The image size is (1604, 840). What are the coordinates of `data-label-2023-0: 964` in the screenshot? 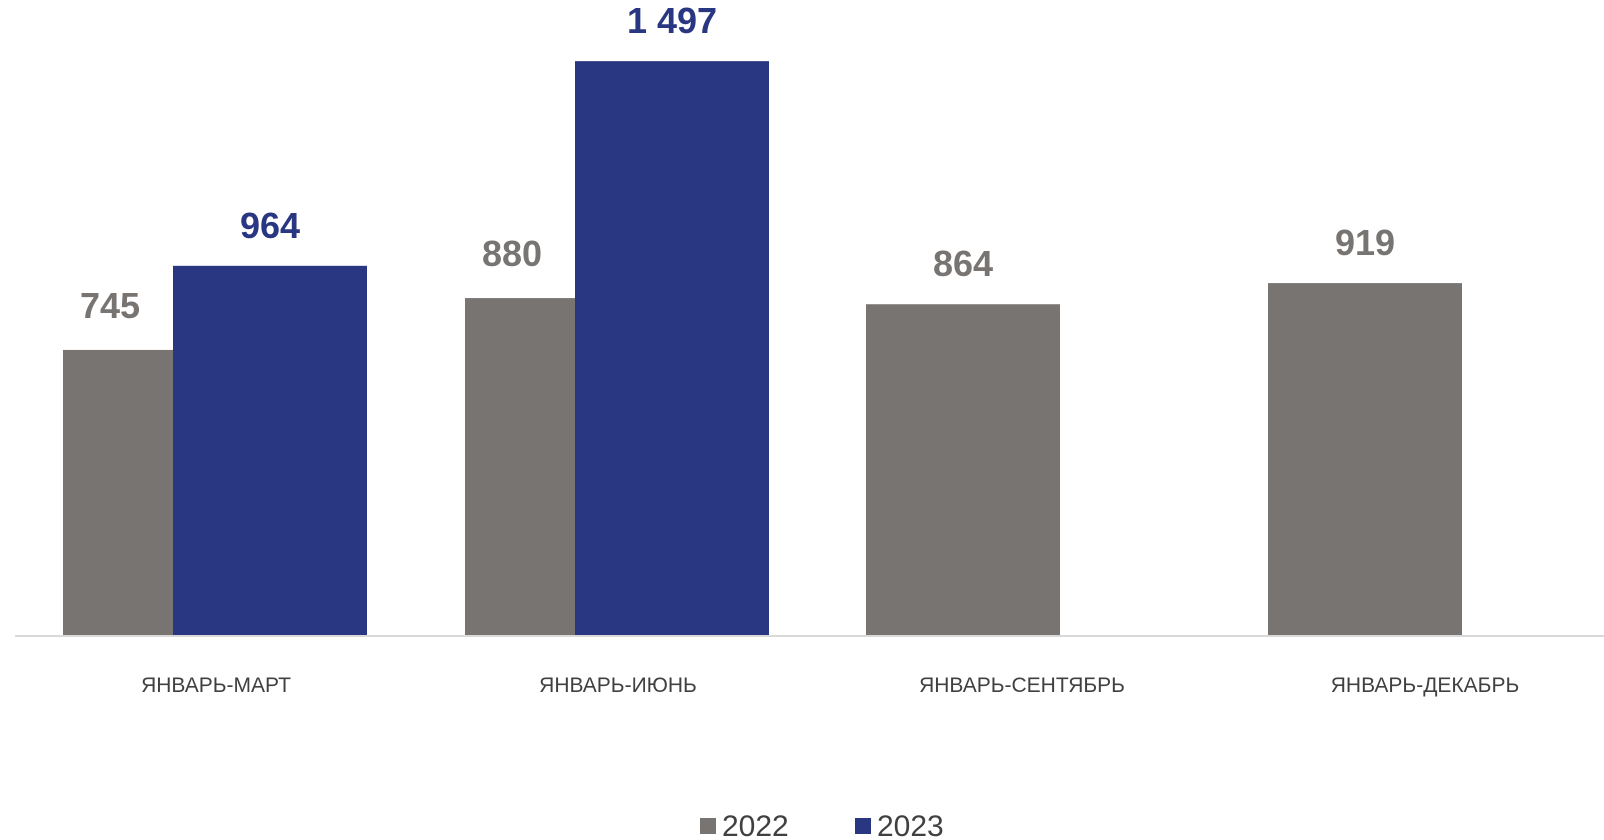 It's located at (270, 225).